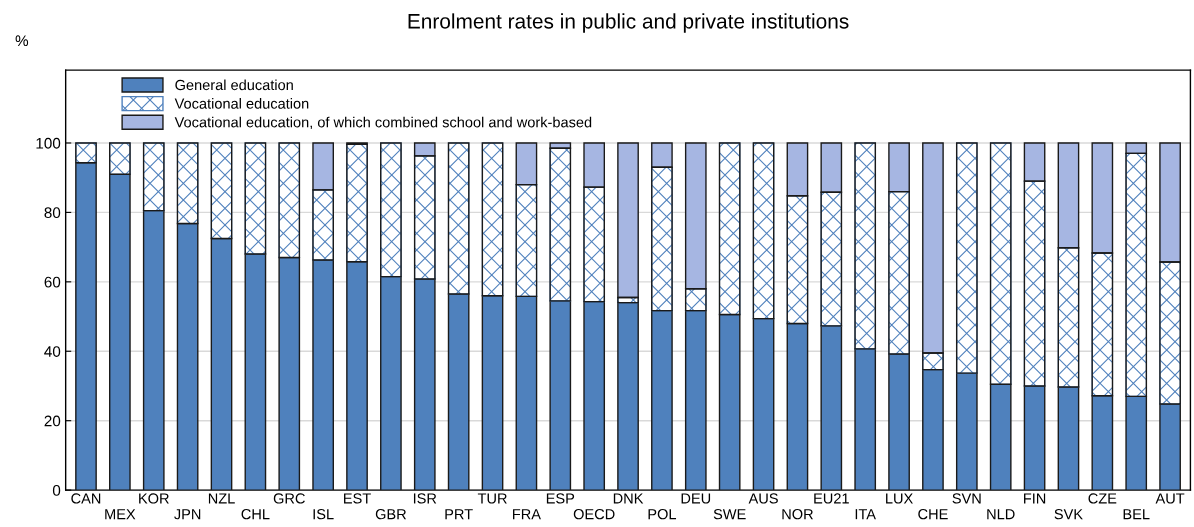 The width and height of the screenshot is (1194, 527). I want to click on x-tick-label: GRC, so click(289, 498).